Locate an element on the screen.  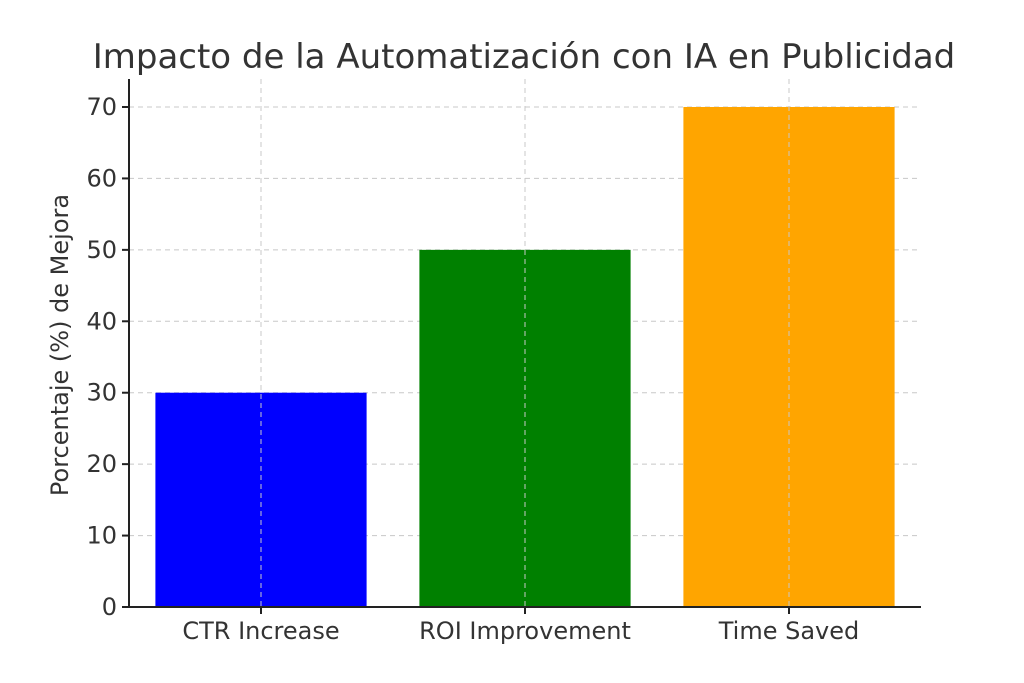
y-tick-label: 30 is located at coordinates (101, 393).